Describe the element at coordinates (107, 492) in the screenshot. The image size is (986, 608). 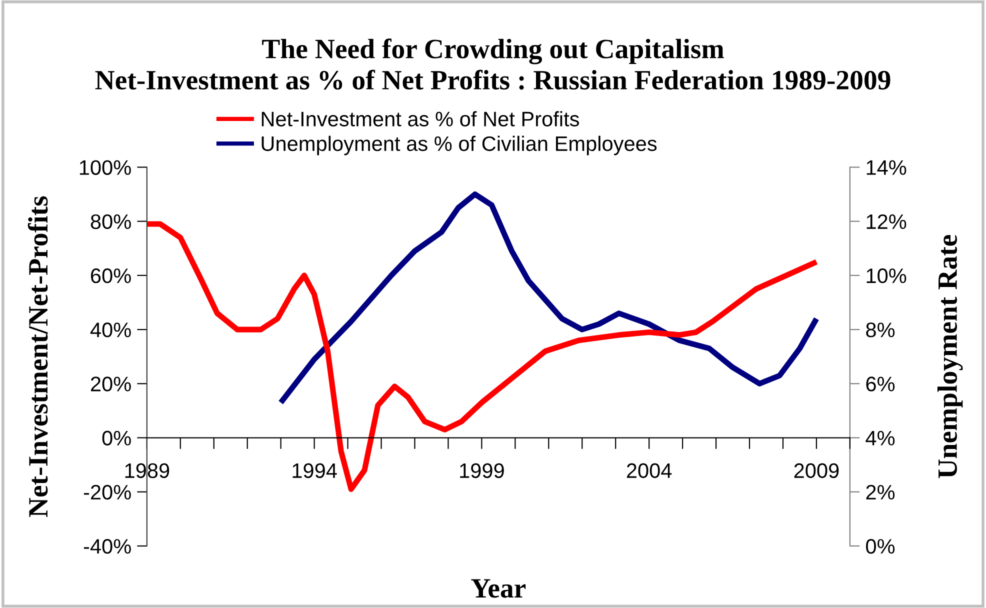
I see `y-tick-label: -20%` at that location.